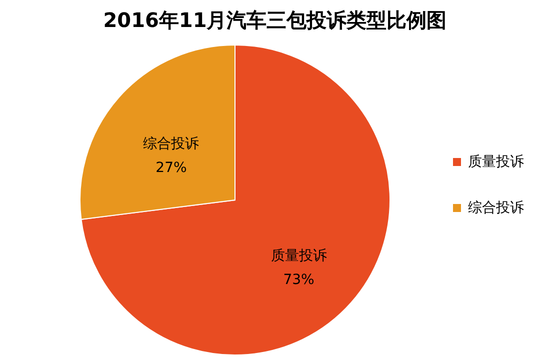  What do you see at coordinates (496, 208) in the screenshot?
I see `legend-label: 综合投诉` at bounding box center [496, 208].